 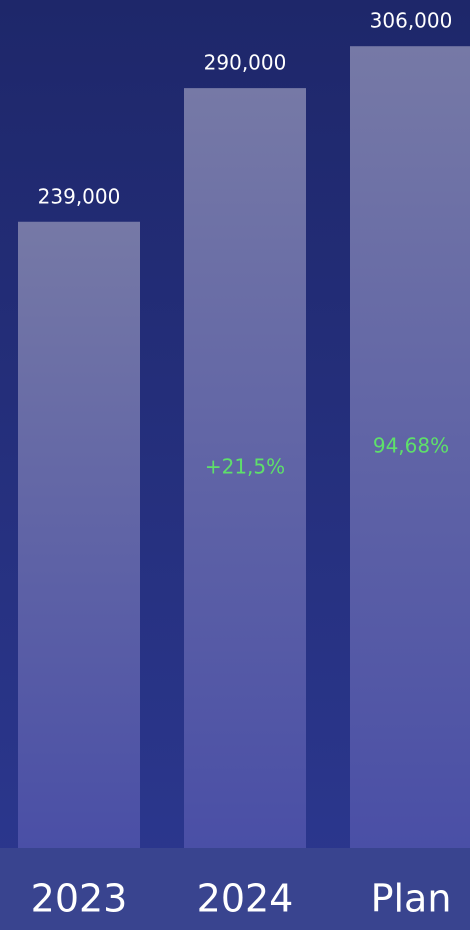 I want to click on annotation: +21,5%, so click(x=245, y=467).